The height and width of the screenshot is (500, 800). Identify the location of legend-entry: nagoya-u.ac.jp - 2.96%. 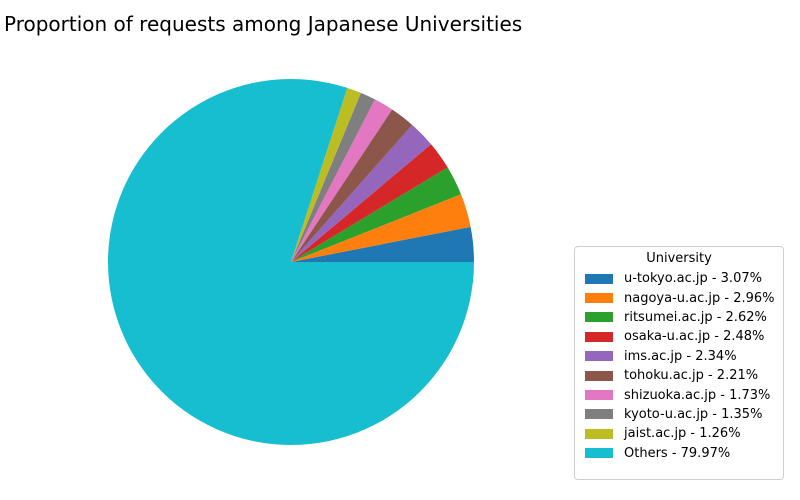
(679, 297).